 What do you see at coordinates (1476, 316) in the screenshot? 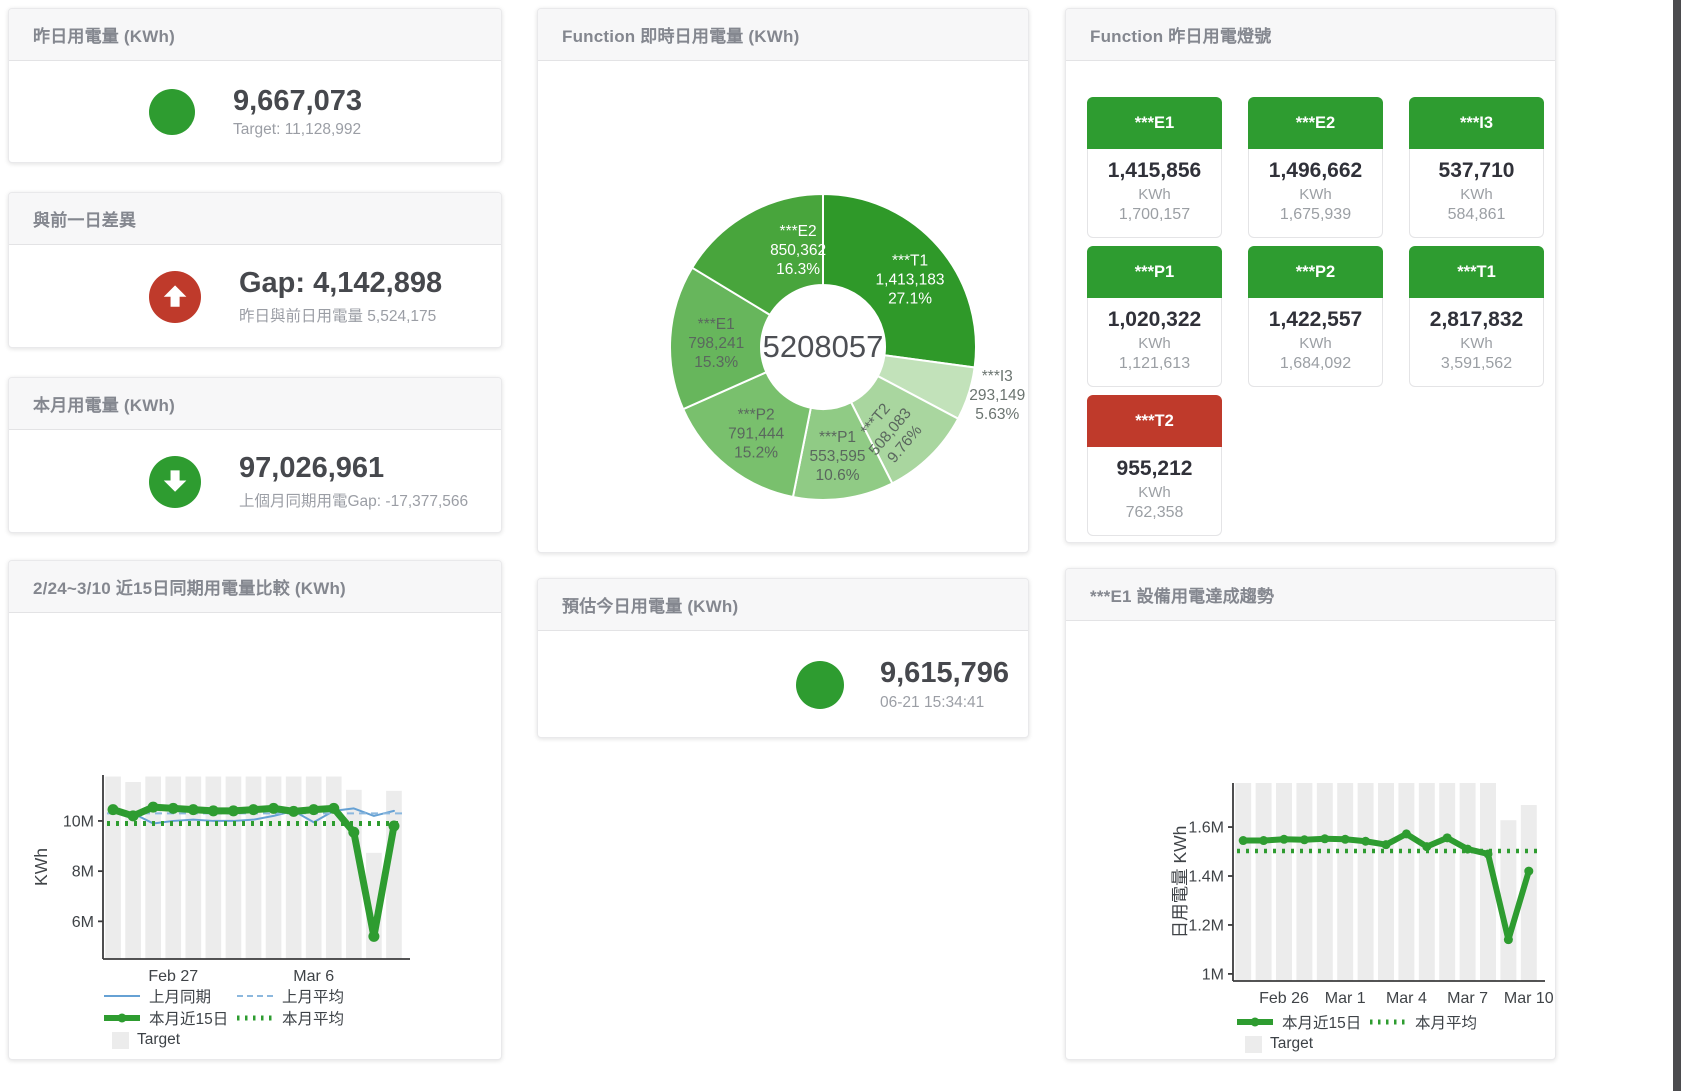
I see `light-tile-T1: ***T1 2,817,832 KWh 3,591,562` at bounding box center [1476, 316].